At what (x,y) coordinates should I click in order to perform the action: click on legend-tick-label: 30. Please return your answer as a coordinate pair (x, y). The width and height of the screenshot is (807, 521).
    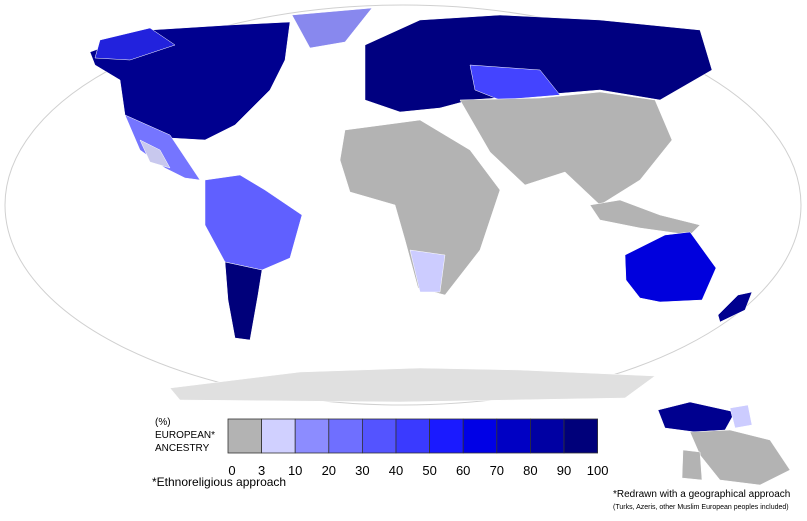
    Looking at the image, I should click on (362, 470).